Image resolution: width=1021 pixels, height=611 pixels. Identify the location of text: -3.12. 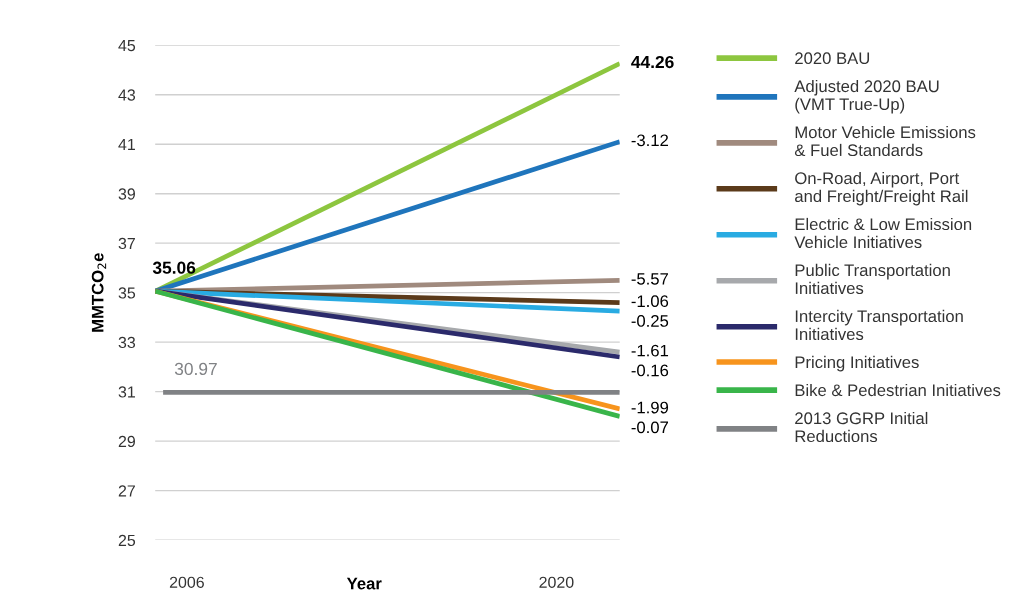
(650, 140).